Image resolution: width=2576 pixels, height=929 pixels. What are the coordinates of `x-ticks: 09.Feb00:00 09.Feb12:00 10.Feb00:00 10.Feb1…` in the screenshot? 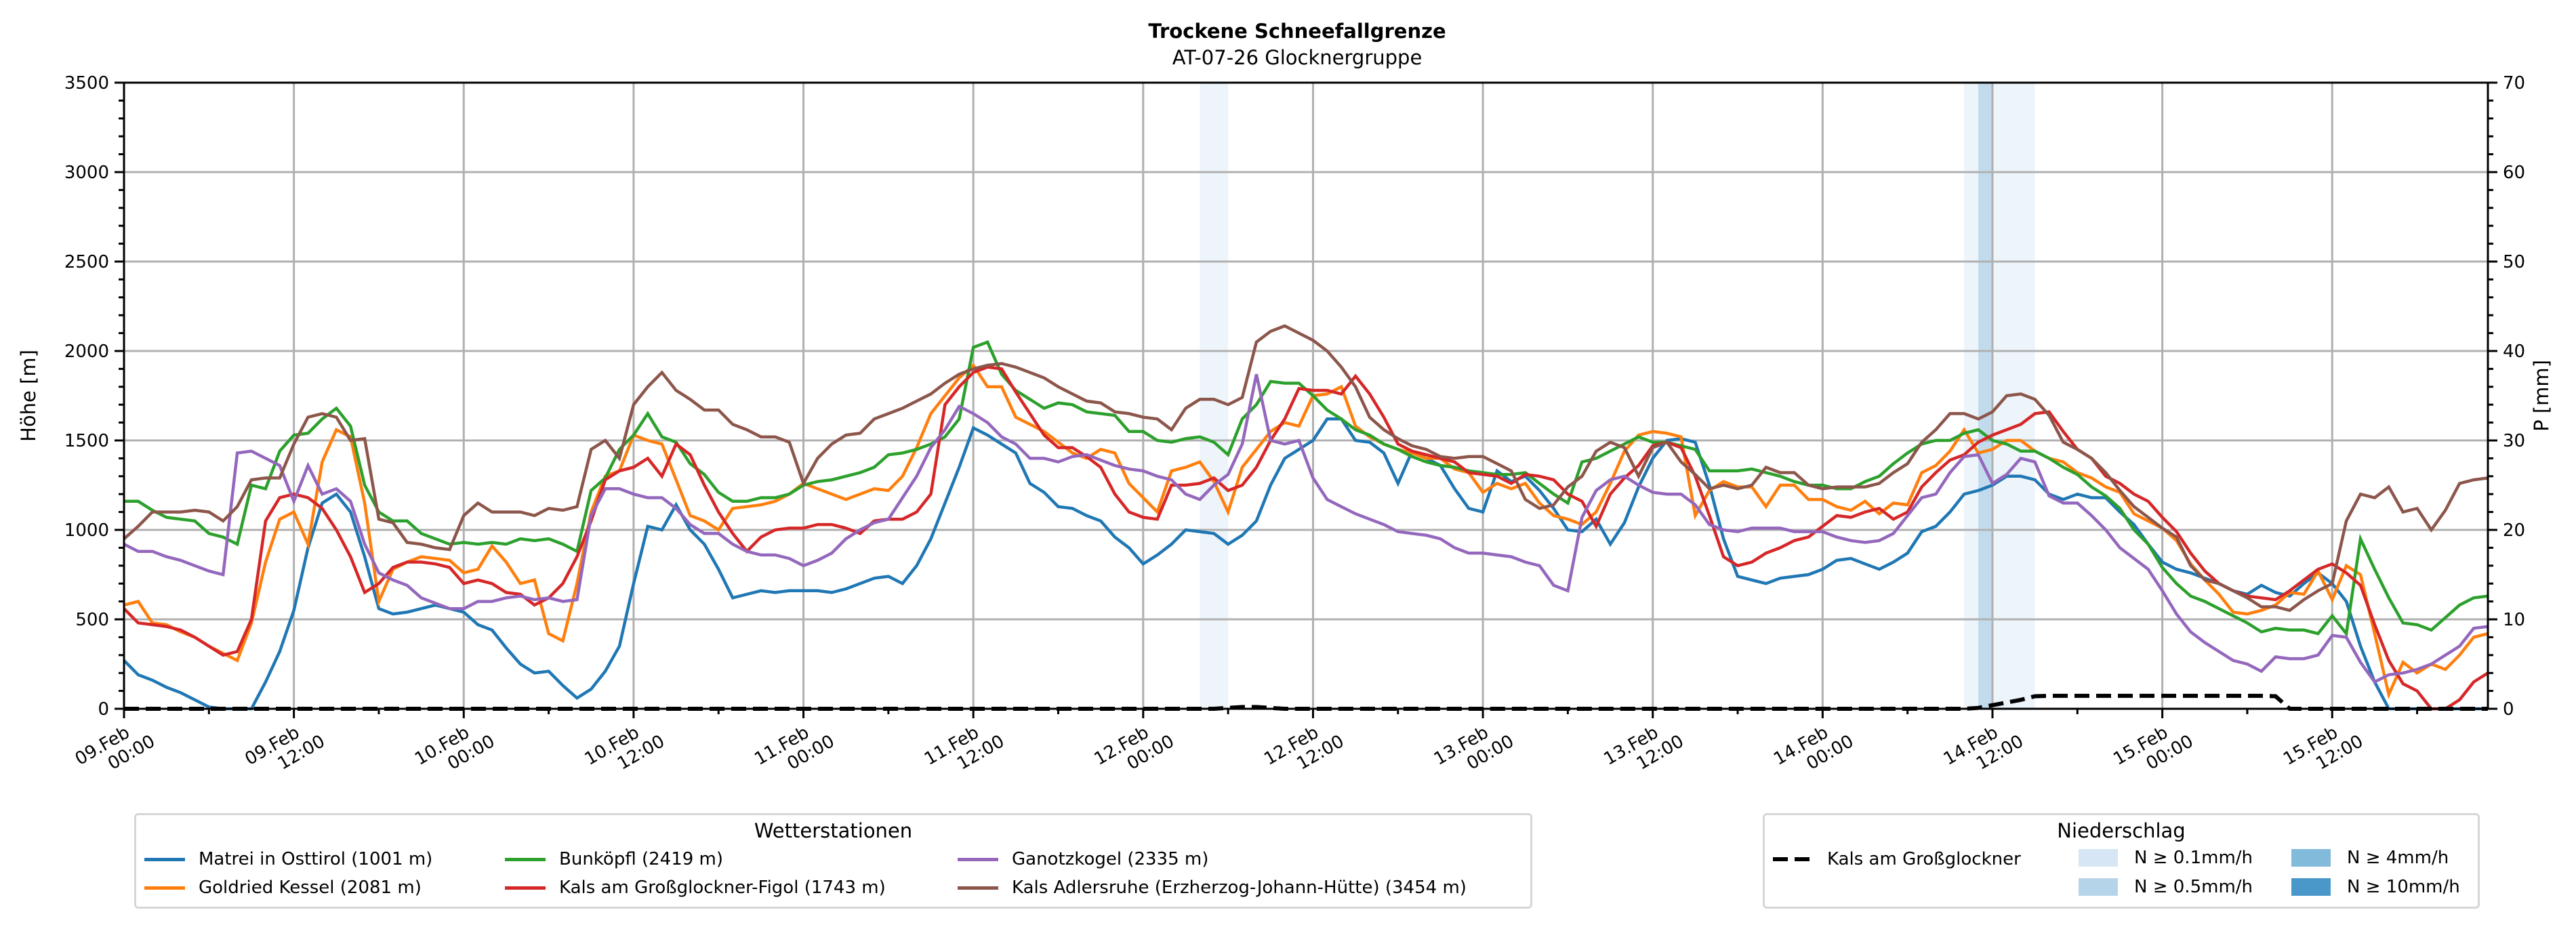 It's located at (1245, 748).